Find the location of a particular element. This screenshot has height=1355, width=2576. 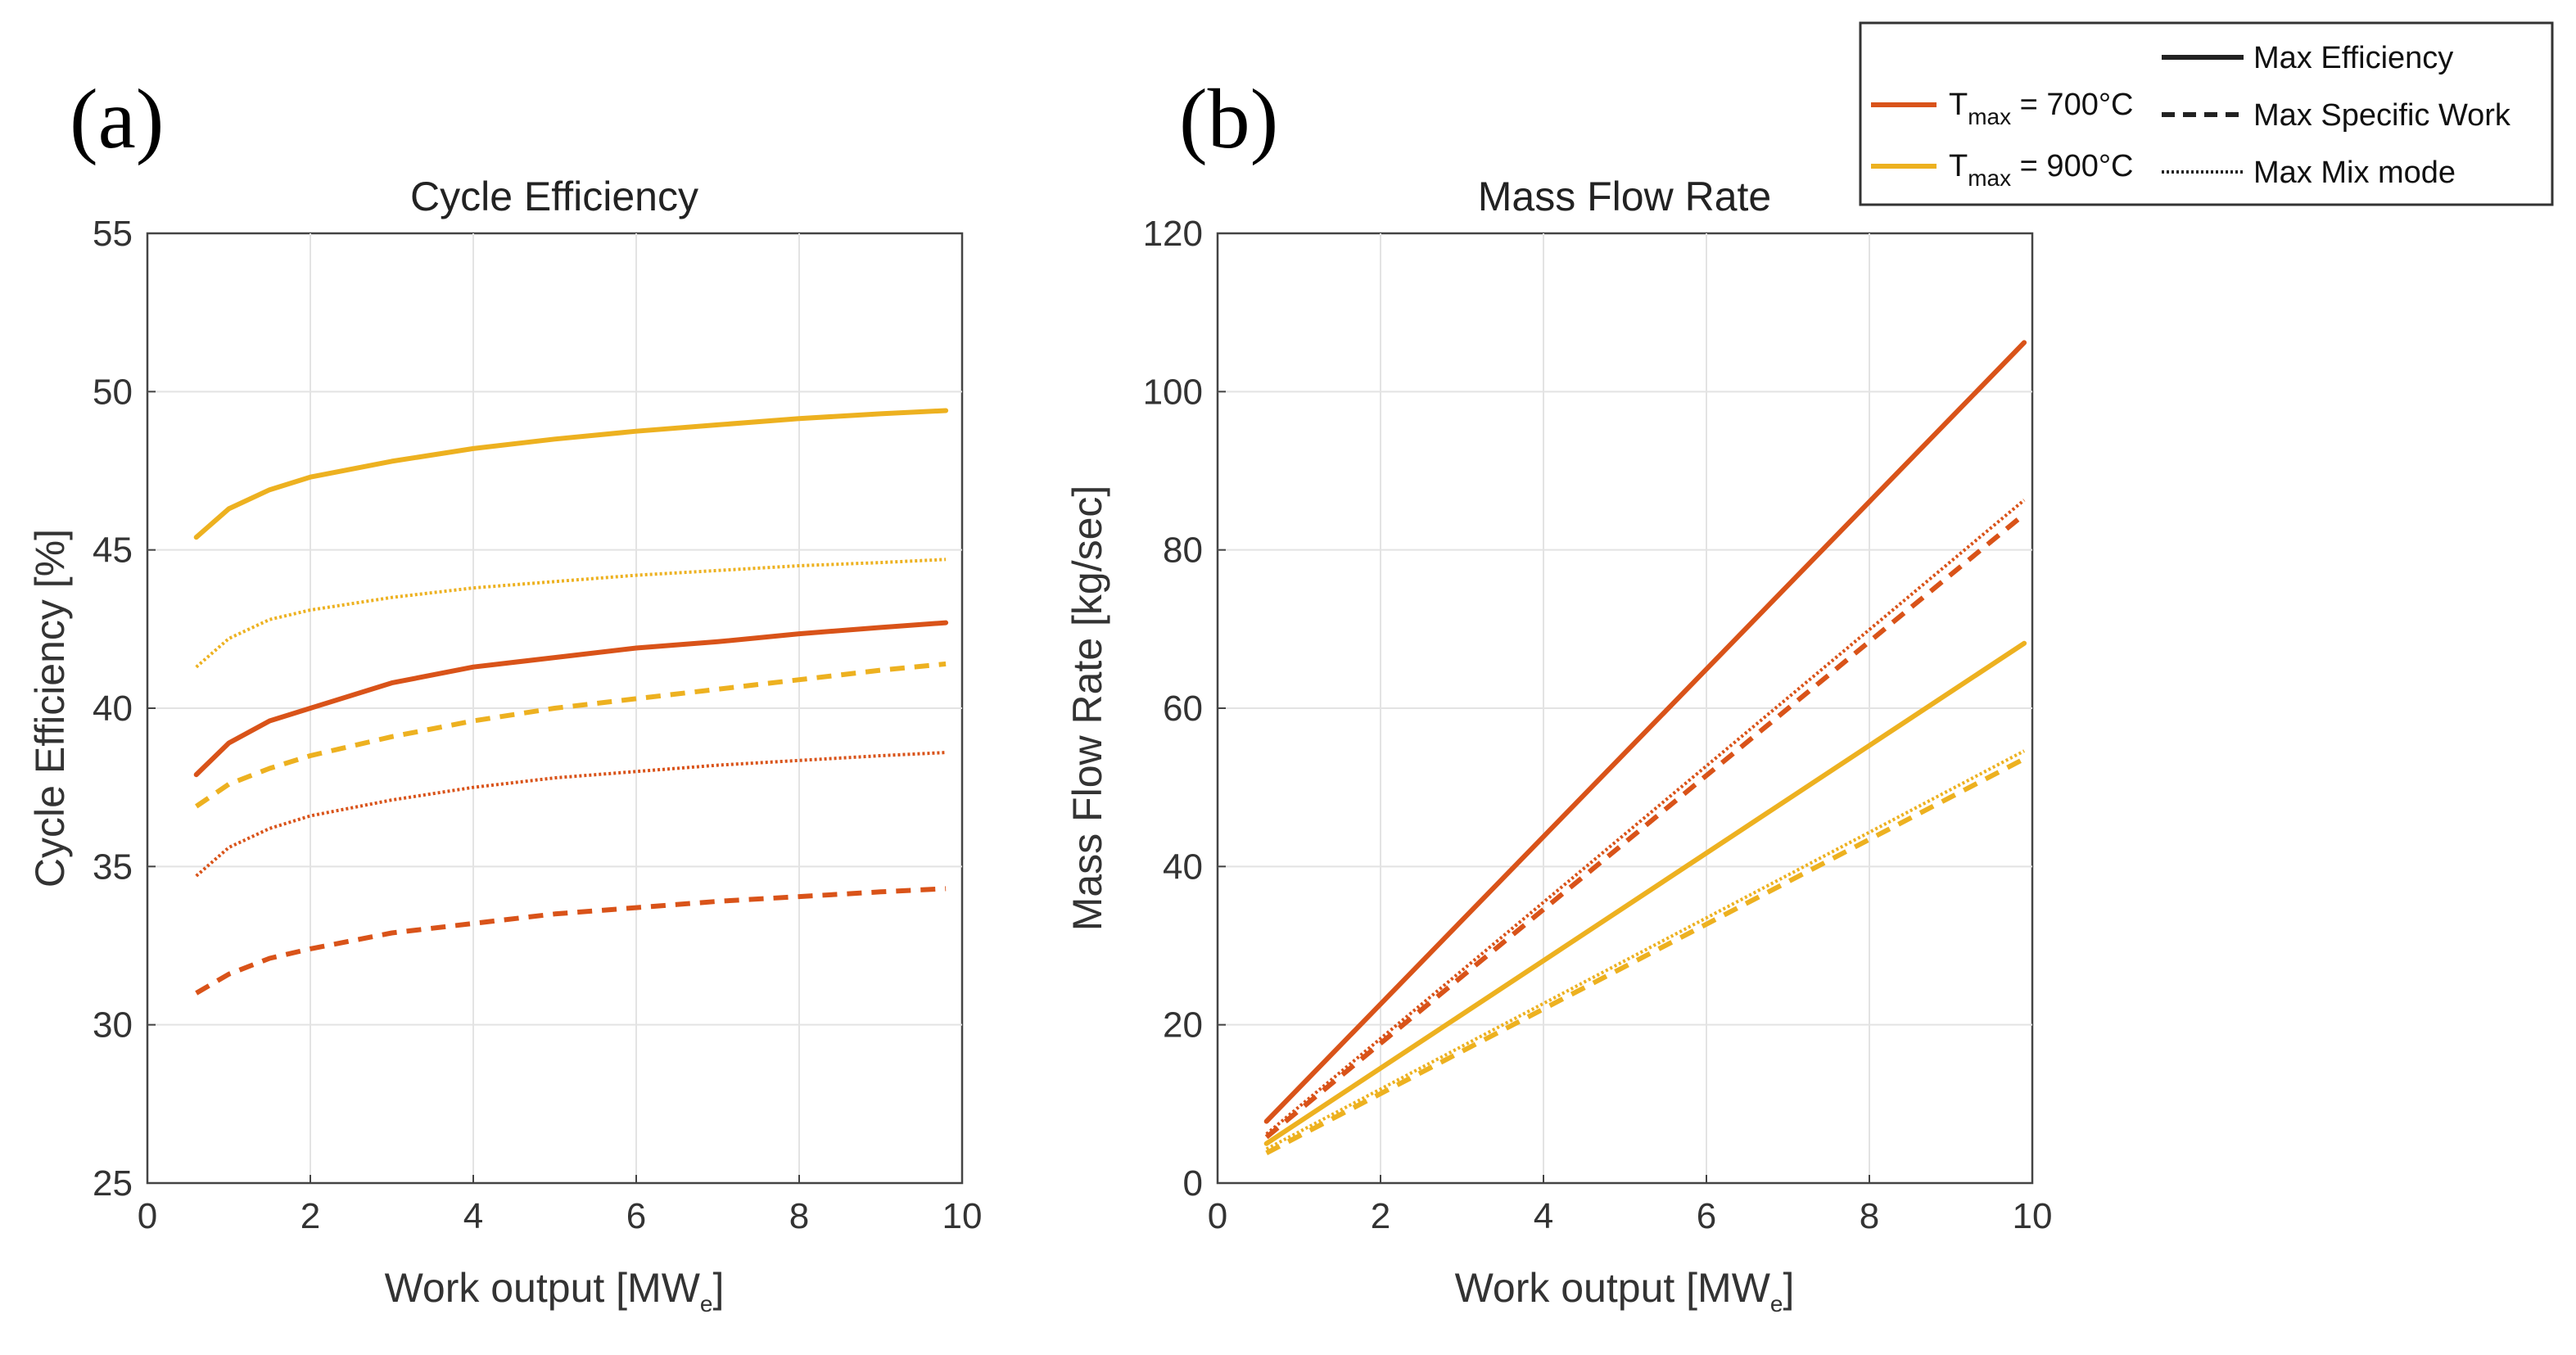

legend-color-700: Tmax = 700°C is located at coordinates (2041, 108).